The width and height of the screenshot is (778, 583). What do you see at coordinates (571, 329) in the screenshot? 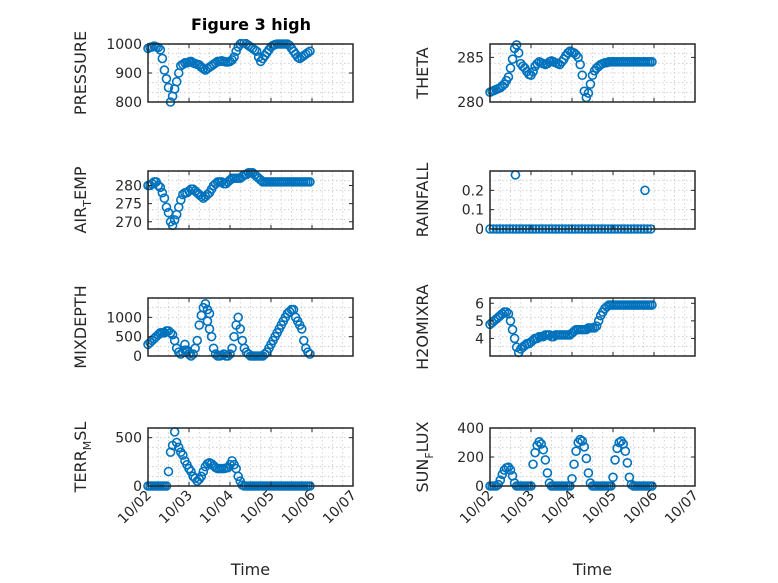
I see `series-h2o-mixratio` at bounding box center [571, 329].